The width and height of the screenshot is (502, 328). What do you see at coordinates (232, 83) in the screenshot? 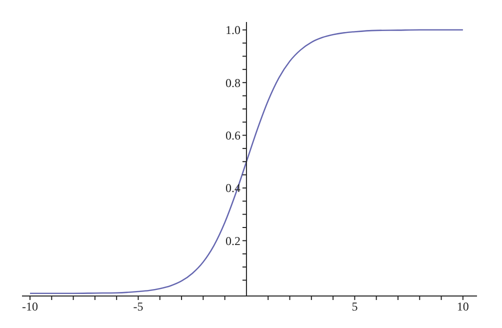
I see `y-tick-label: 0.8` at bounding box center [232, 83].